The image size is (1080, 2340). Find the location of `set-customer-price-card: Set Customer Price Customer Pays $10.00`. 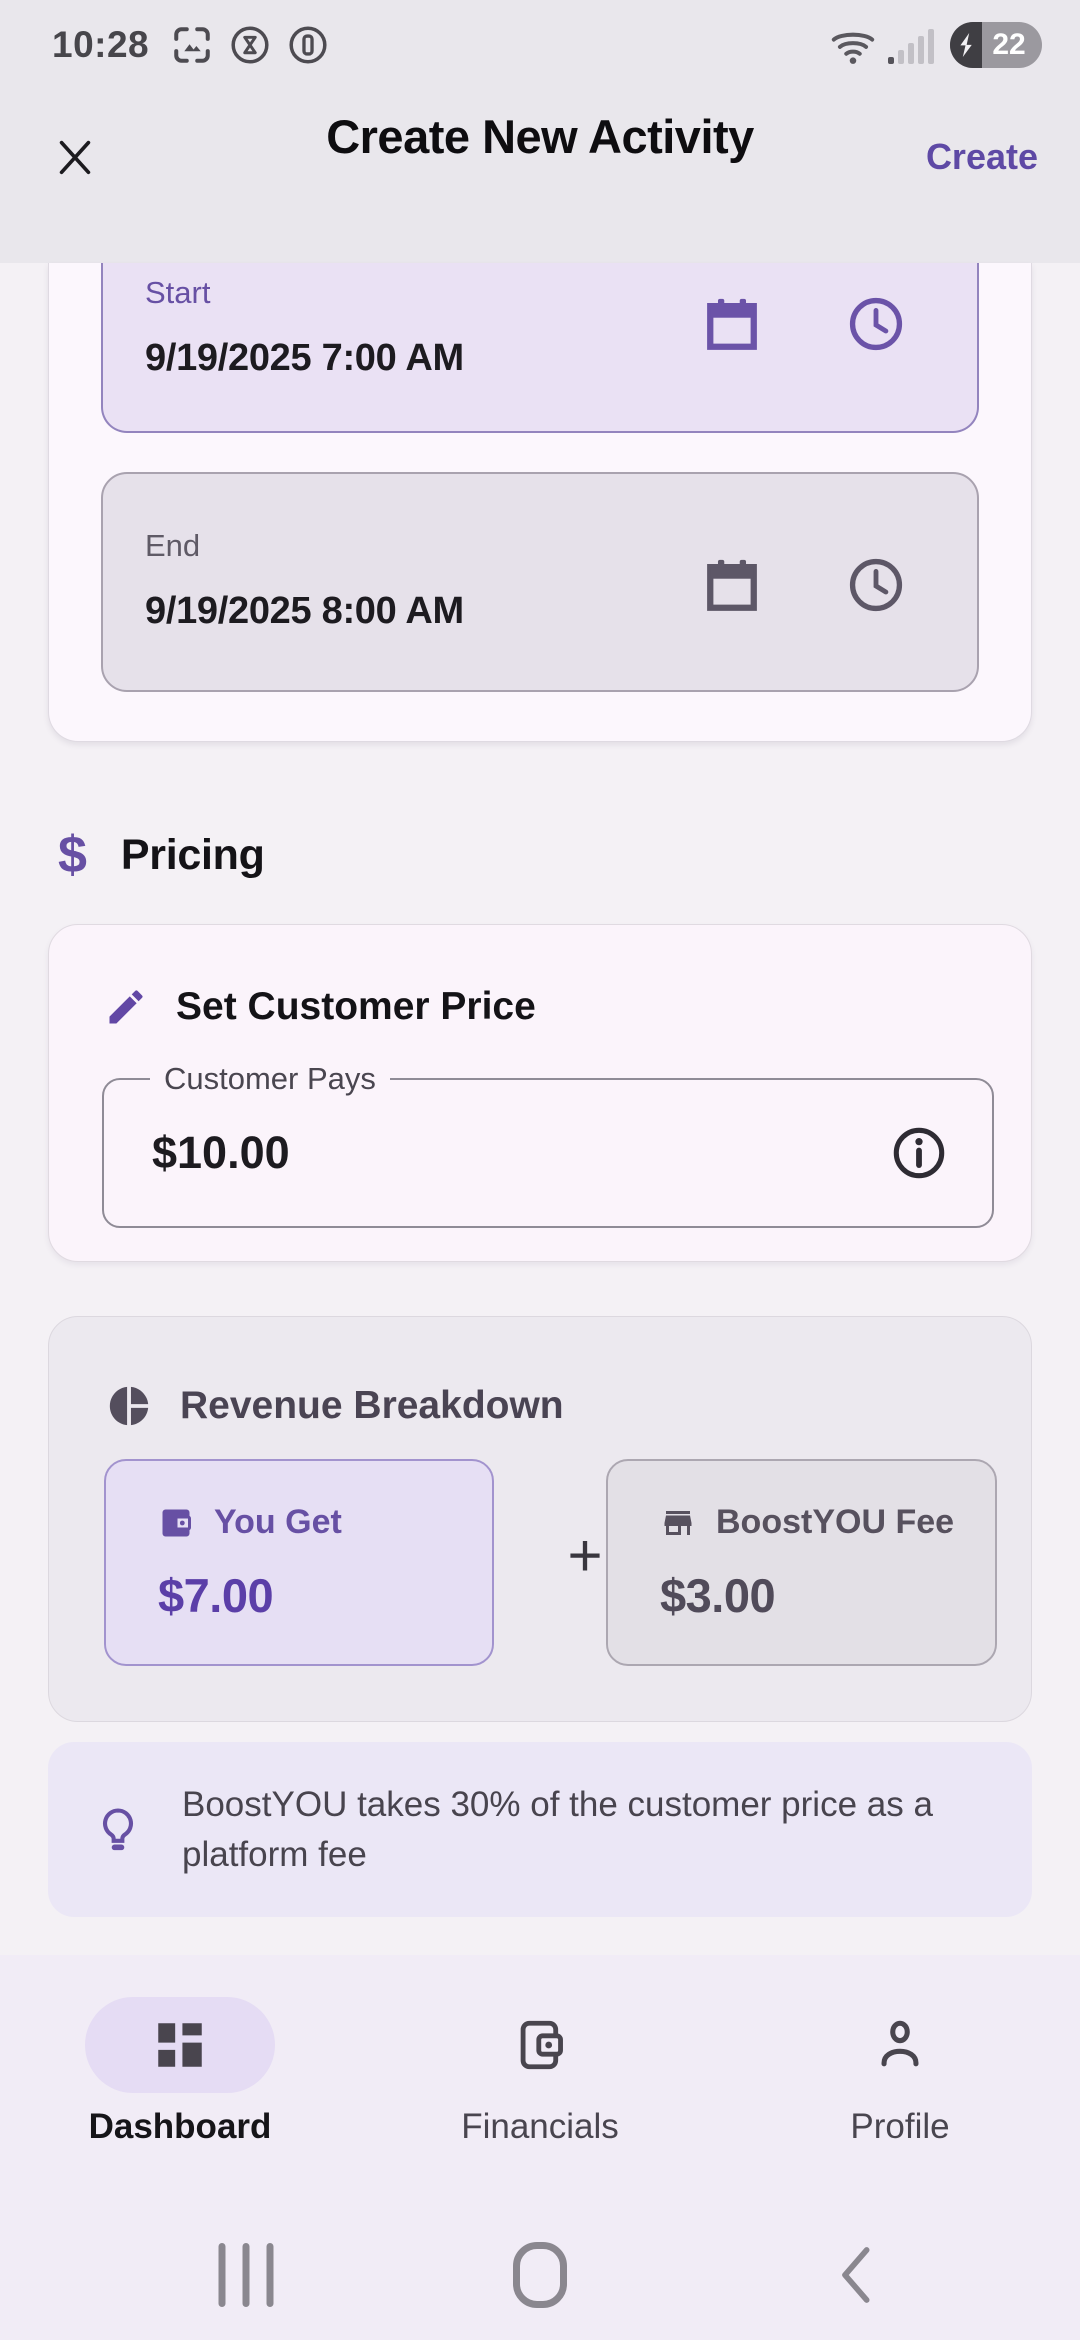

set-customer-price-card: Set Customer Price Customer Pays $10.00 is located at coordinates (540, 1093).